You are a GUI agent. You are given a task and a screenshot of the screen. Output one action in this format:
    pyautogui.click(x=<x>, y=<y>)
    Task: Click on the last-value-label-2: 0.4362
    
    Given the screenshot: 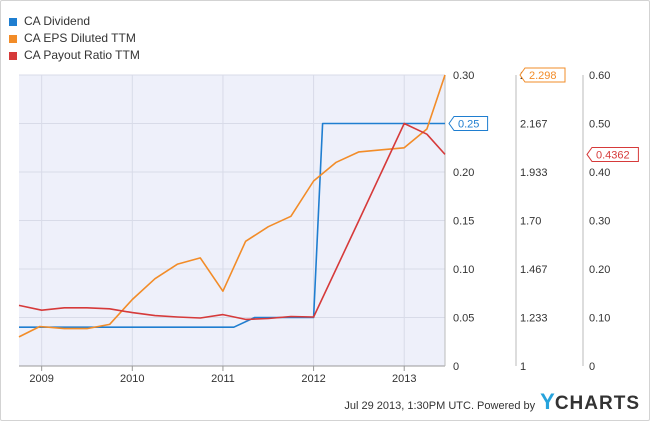 What is the action you would take?
    pyautogui.click(x=613, y=155)
    